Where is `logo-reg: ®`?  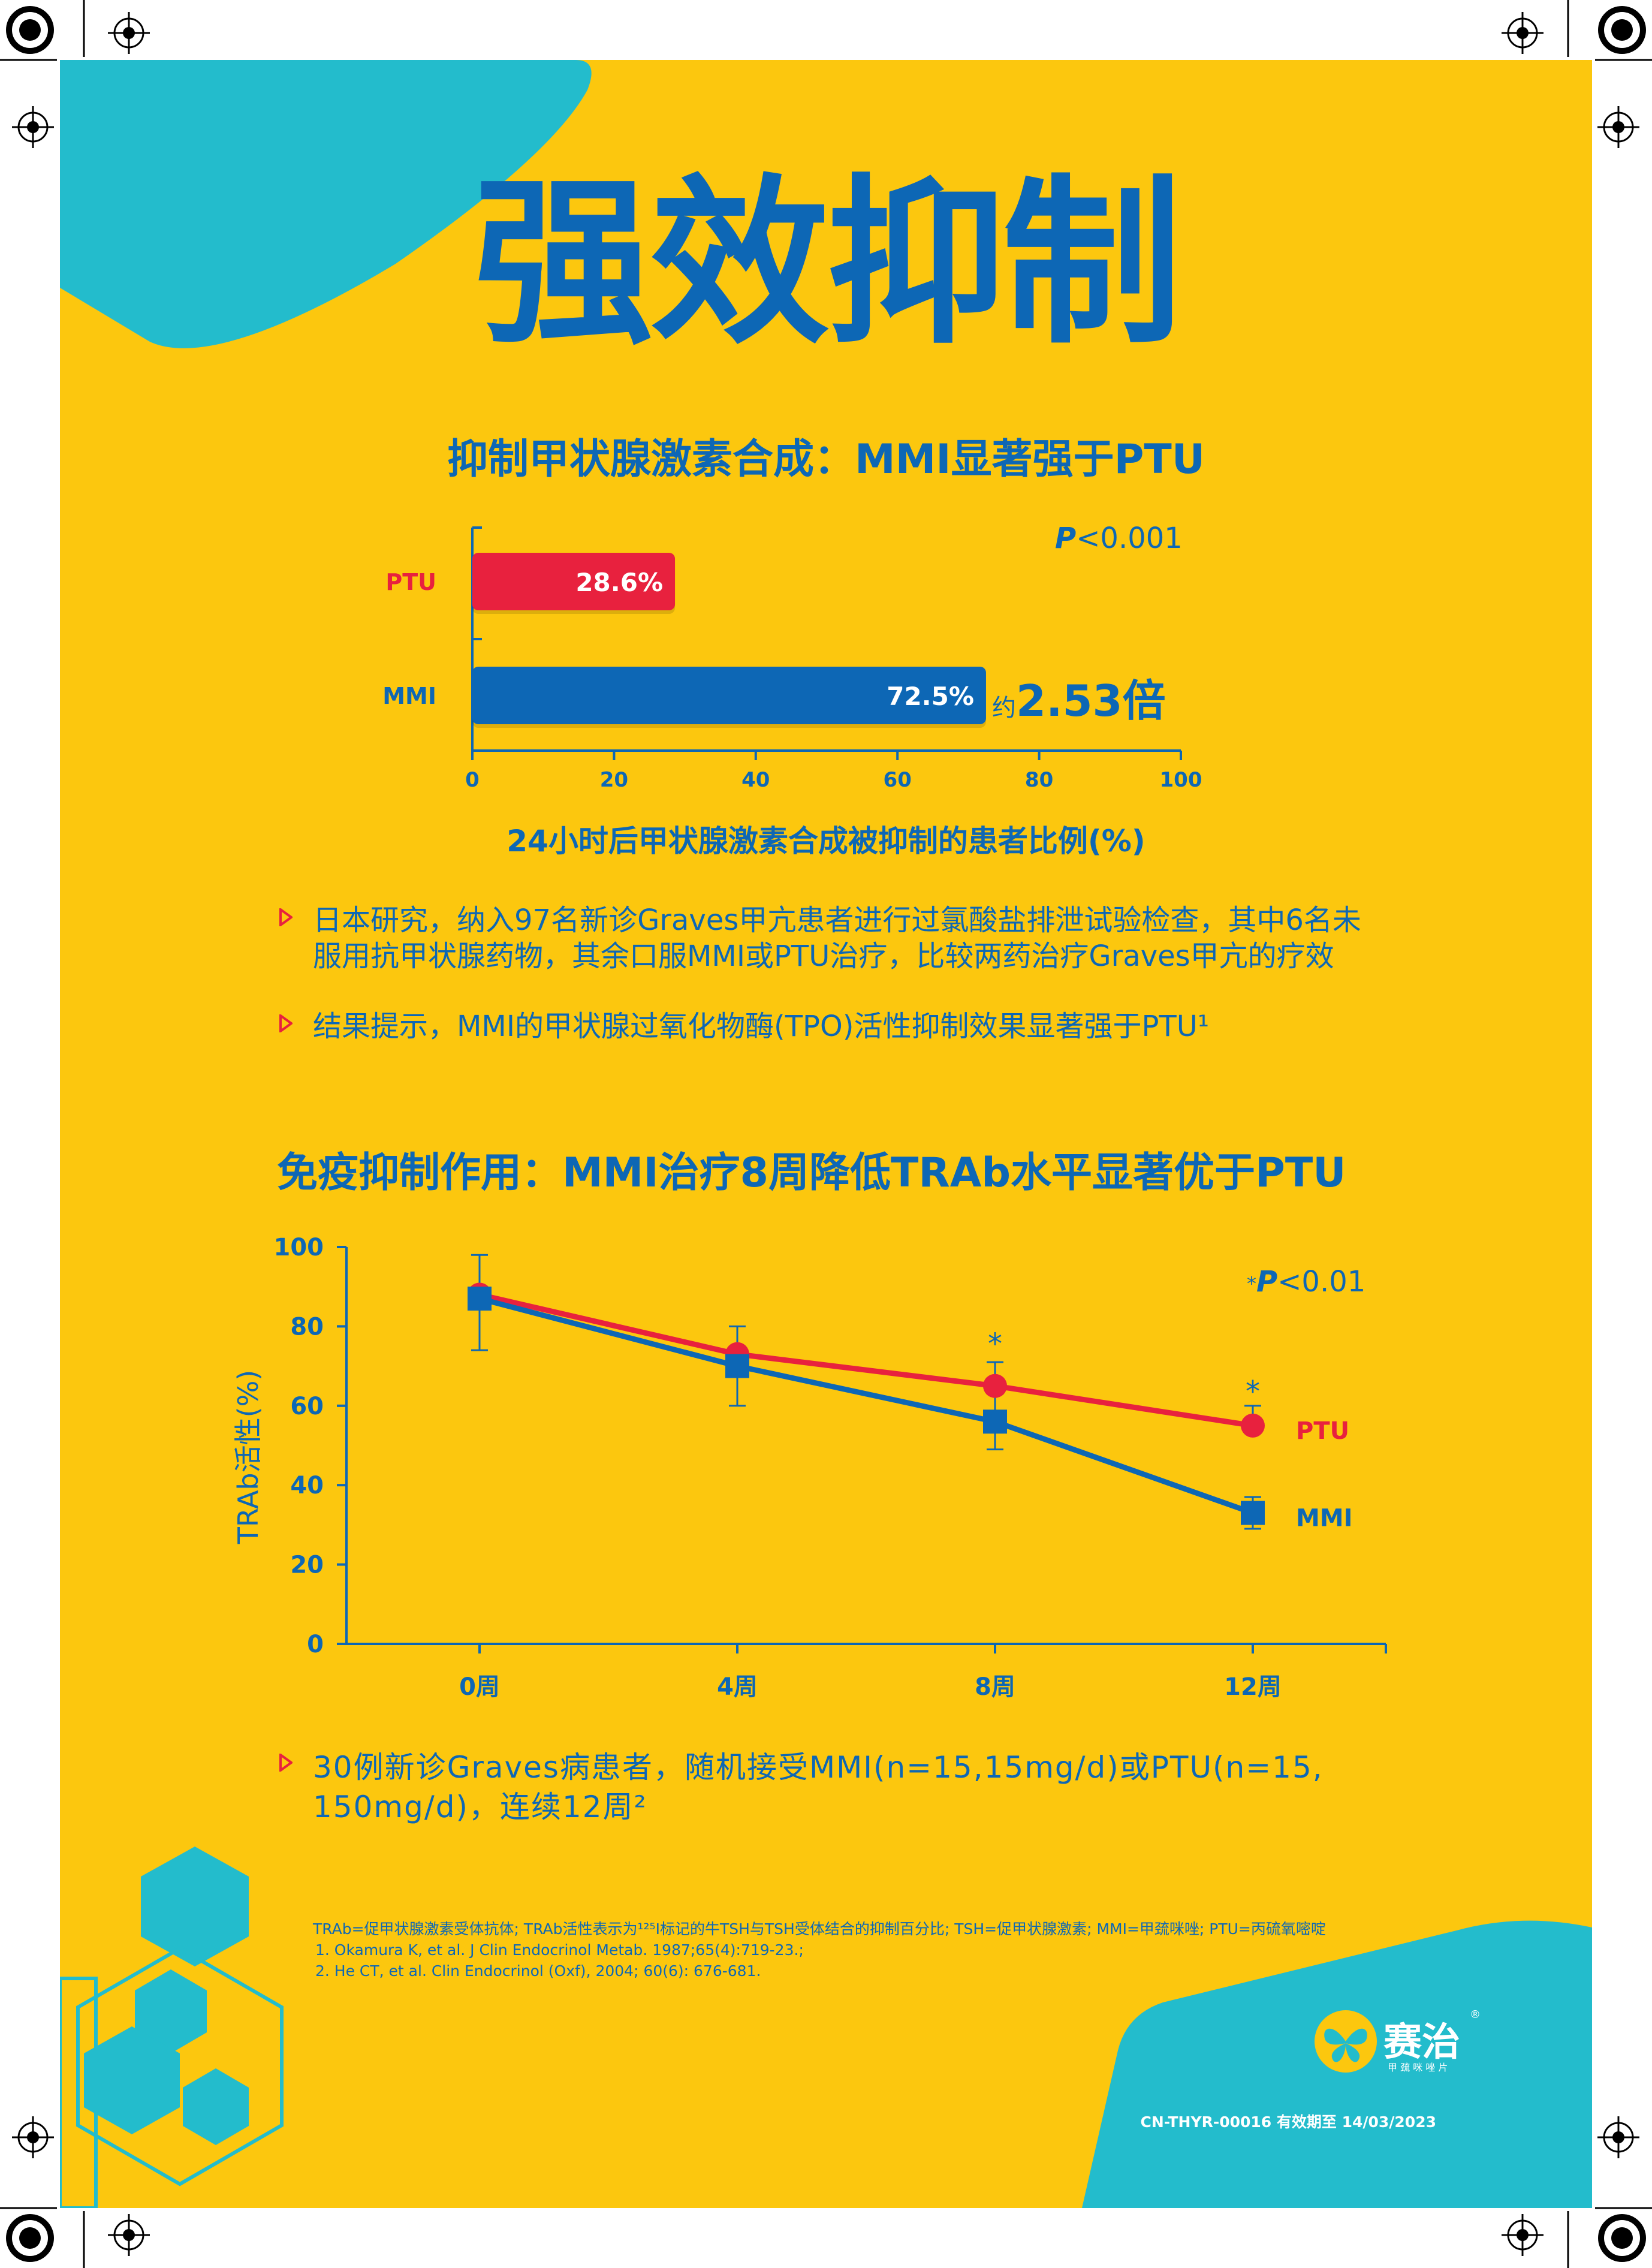 logo-reg: ® is located at coordinates (1475, 2014).